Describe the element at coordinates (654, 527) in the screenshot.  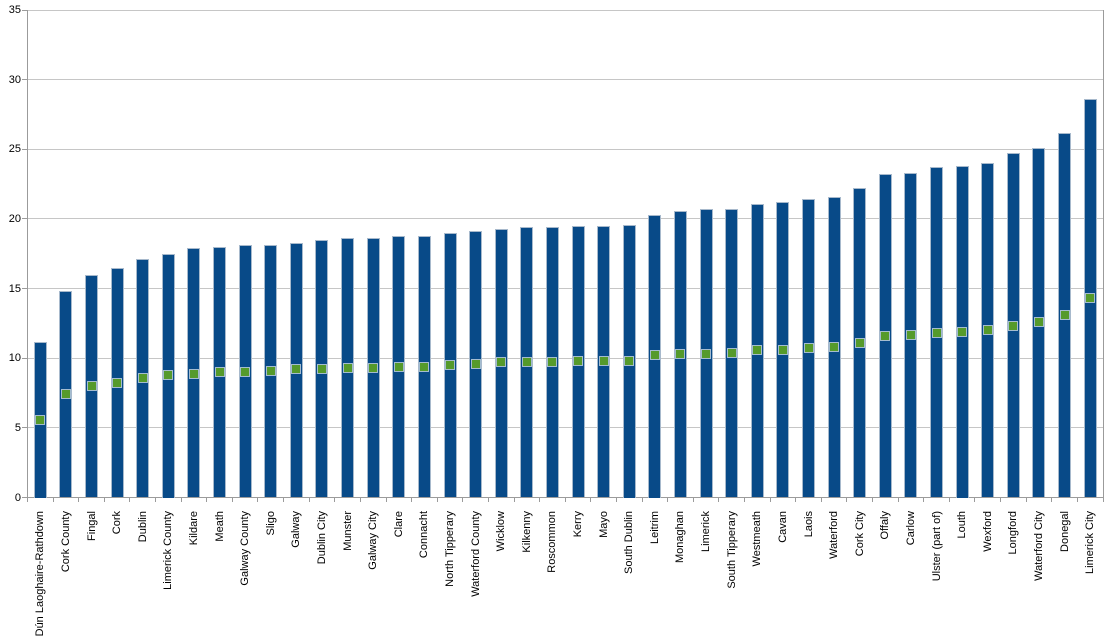
I see `x-category-label: Leitrim` at that location.